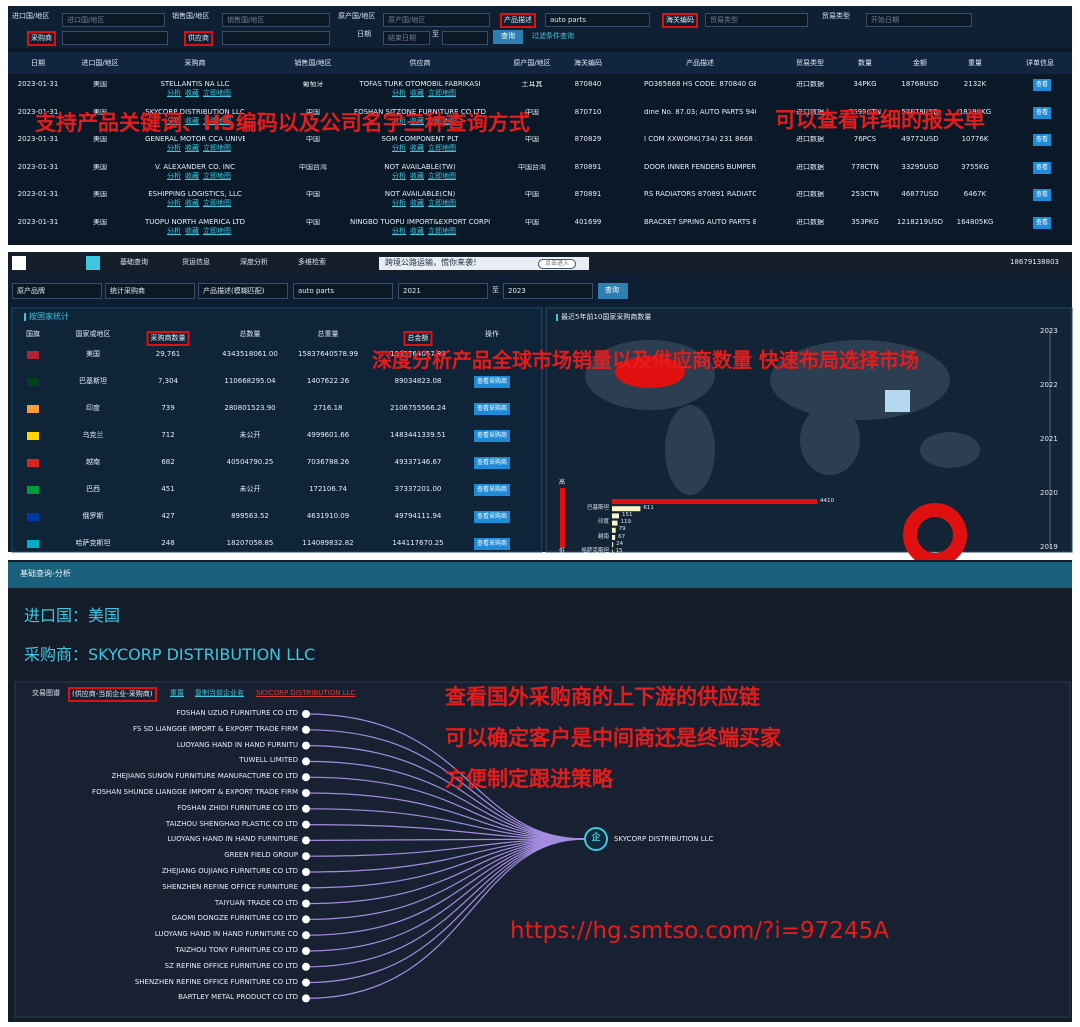  Describe the element at coordinates (276, 20) in the screenshot. I see `input: 销售国/地区` at that location.